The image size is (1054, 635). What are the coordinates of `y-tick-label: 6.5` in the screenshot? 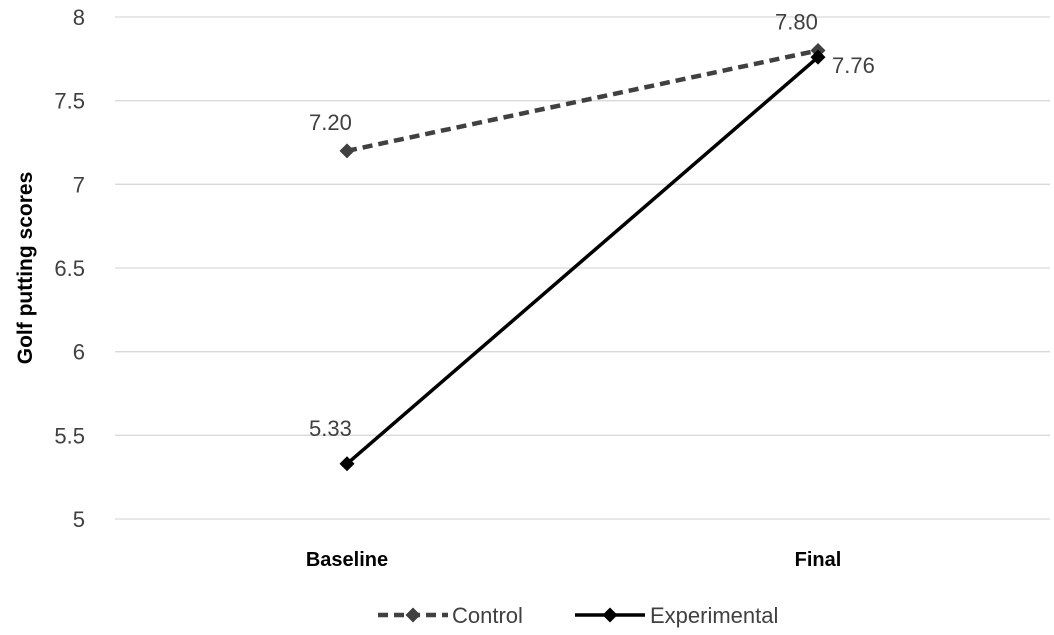 It's located at (69, 268).